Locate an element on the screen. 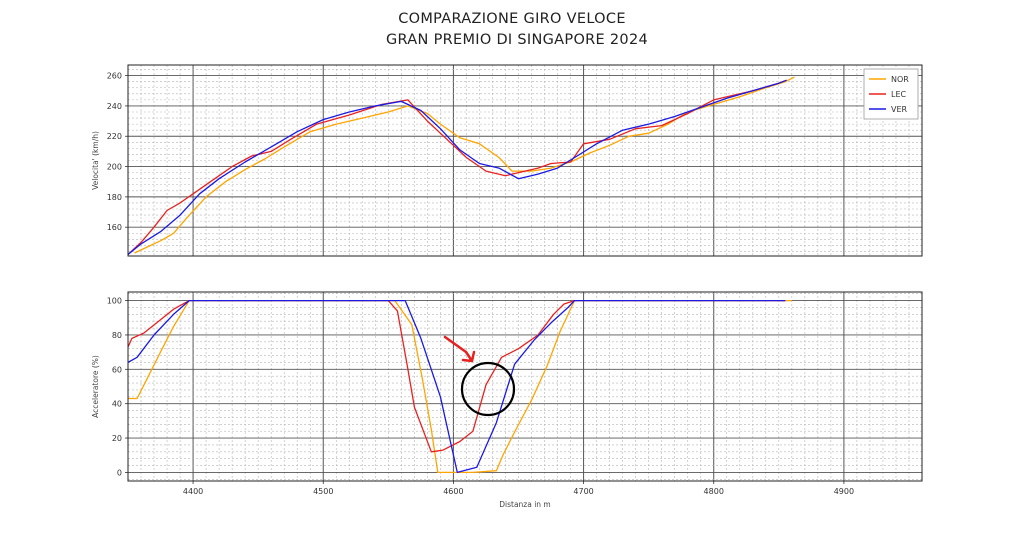 Image resolution: width=1024 pixels, height=539 pixels. y-tick-label: 60 is located at coordinates (117, 369).